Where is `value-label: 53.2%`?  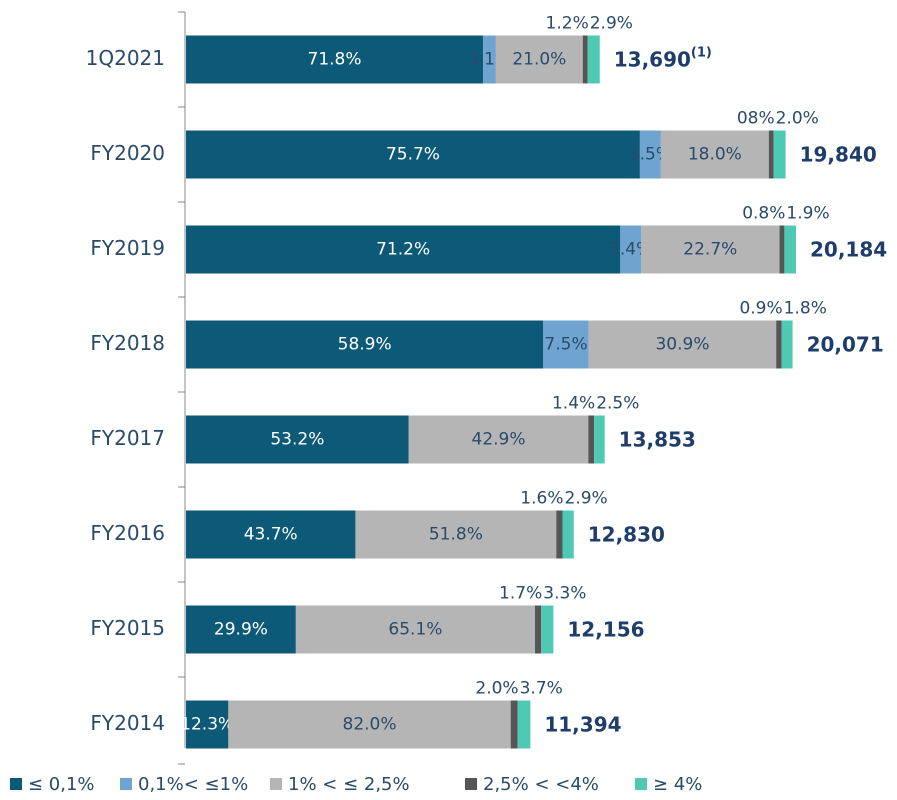
value-label: 53.2% is located at coordinates (297, 440).